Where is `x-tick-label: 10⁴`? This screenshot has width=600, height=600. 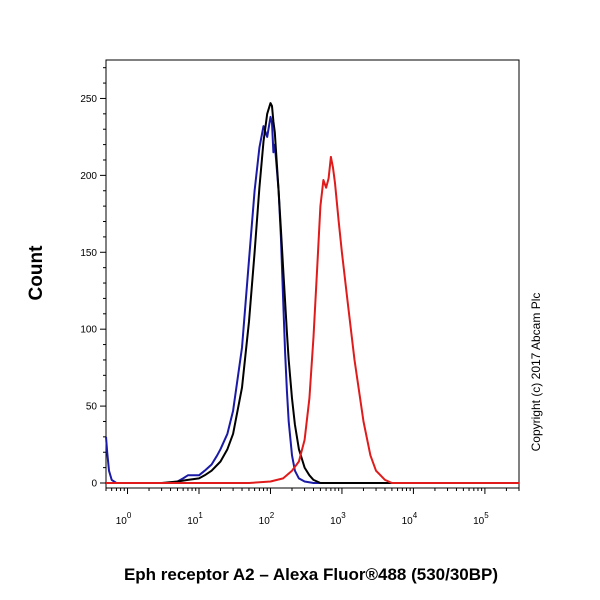 x-tick-label: 10⁴ is located at coordinates (410, 519).